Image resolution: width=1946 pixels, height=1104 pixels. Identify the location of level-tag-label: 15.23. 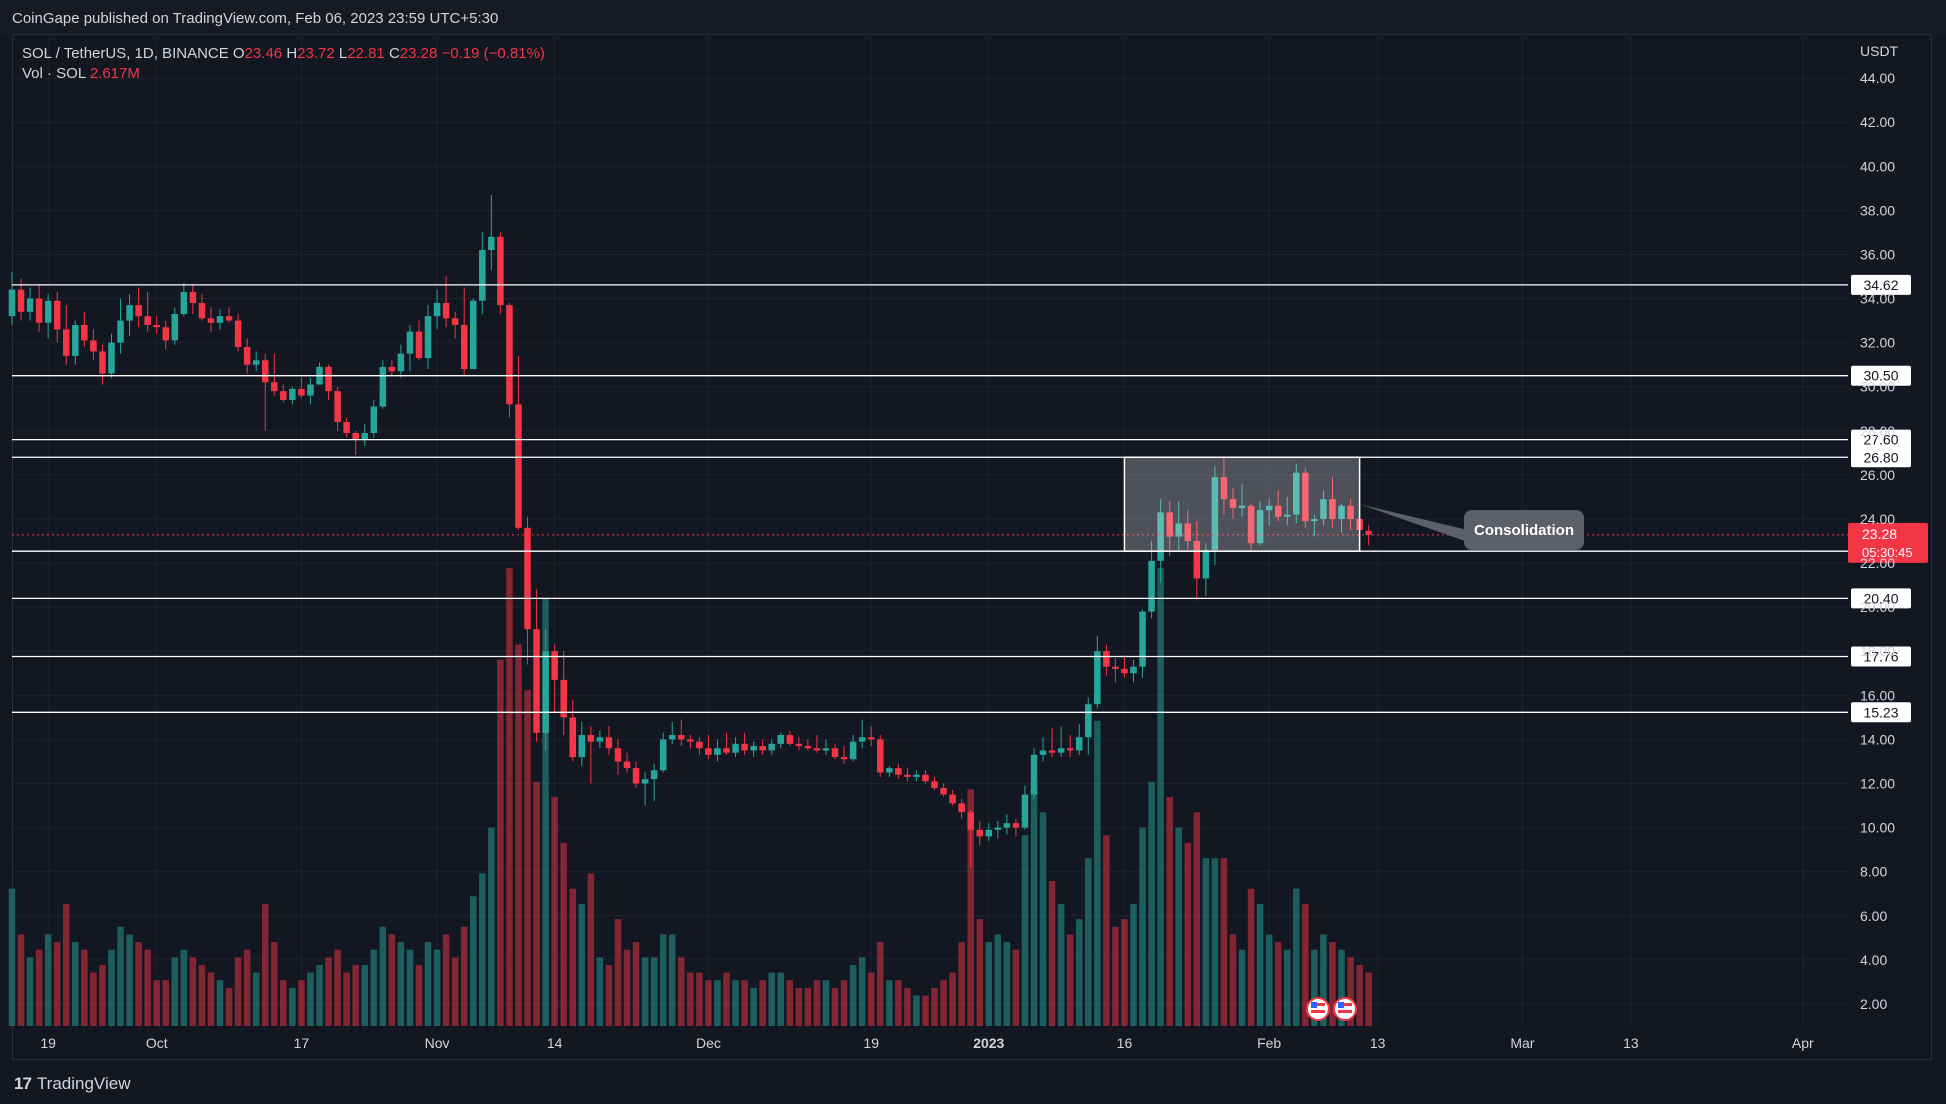
(1880, 712).